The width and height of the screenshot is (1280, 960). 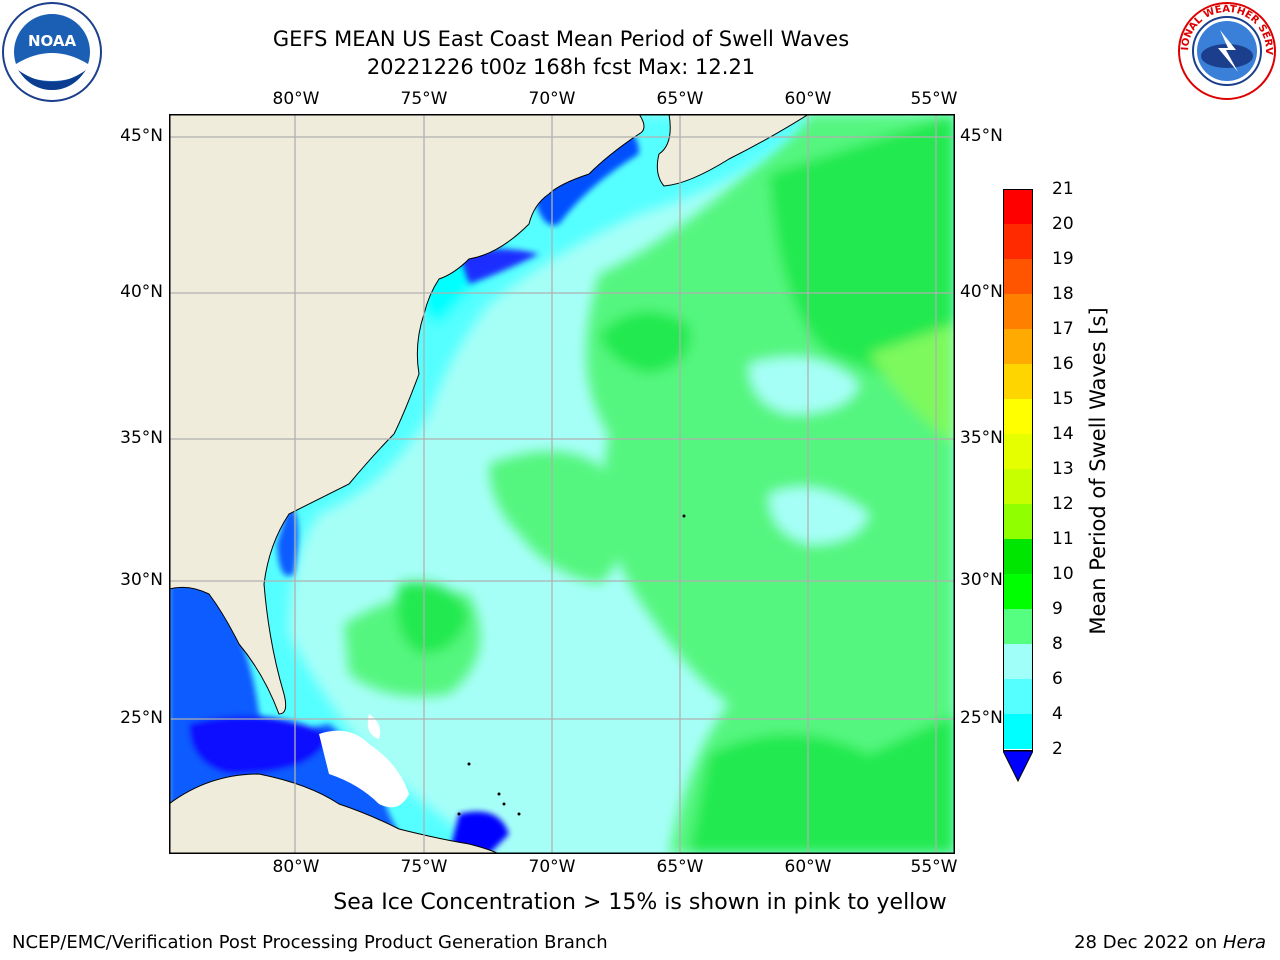 What do you see at coordinates (1063, 434) in the screenshot?
I see `colorbar-tick-label: 14` at bounding box center [1063, 434].